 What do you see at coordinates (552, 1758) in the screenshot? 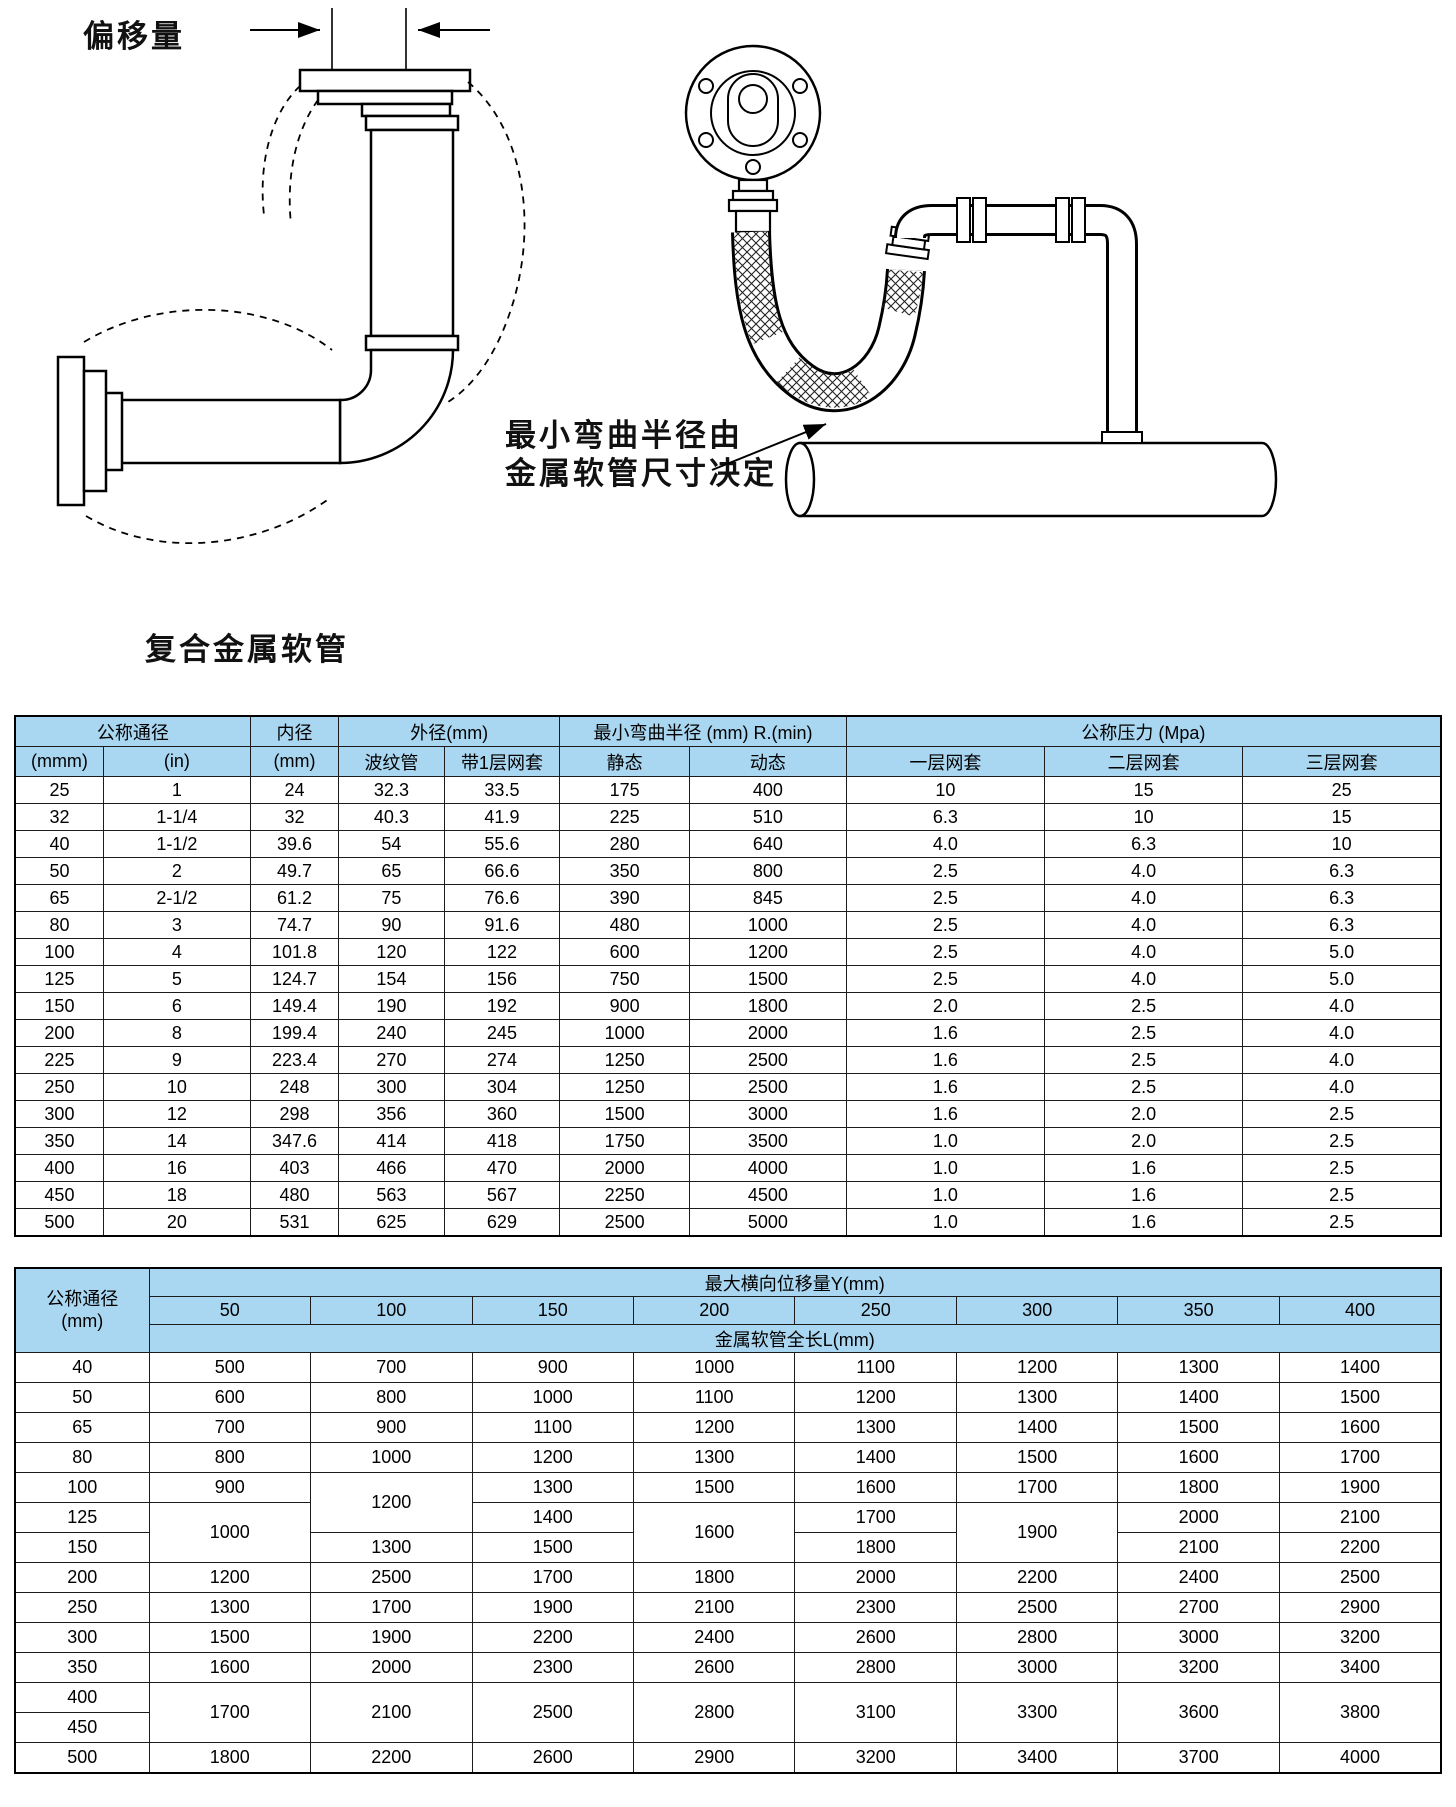
I see `t2-cell: 2600` at bounding box center [552, 1758].